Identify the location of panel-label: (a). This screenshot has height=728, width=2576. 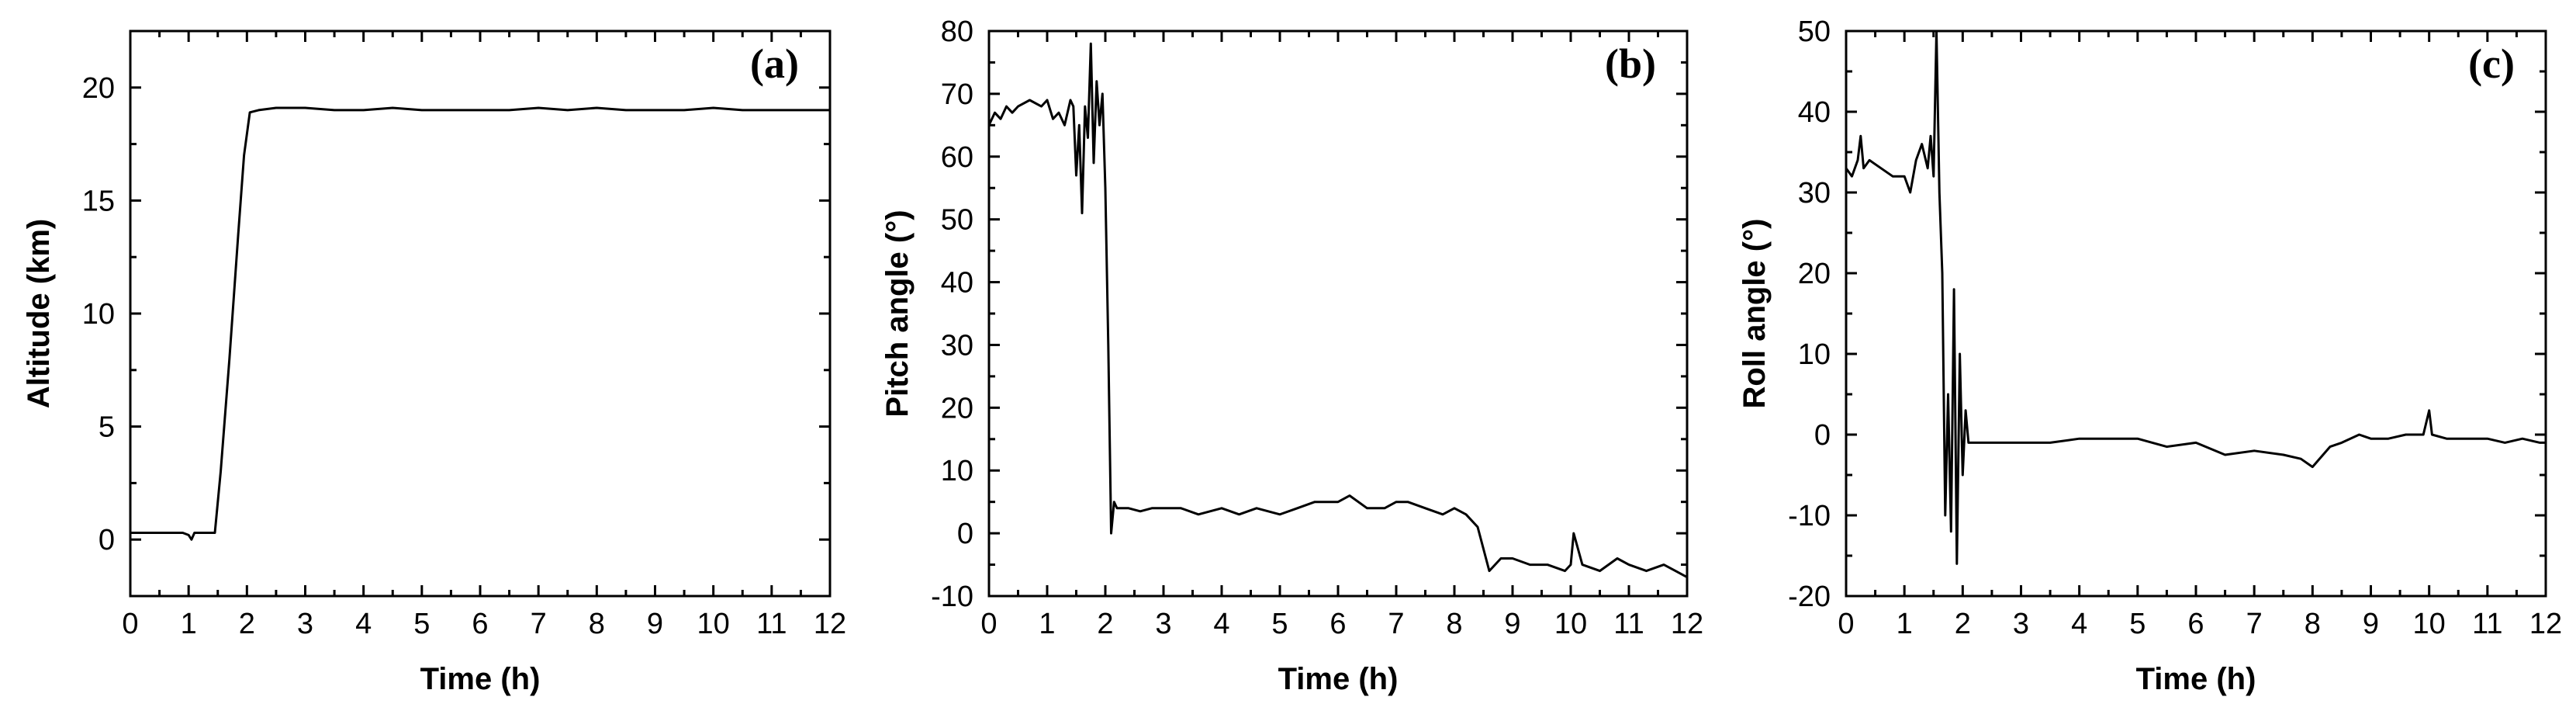
(774, 63).